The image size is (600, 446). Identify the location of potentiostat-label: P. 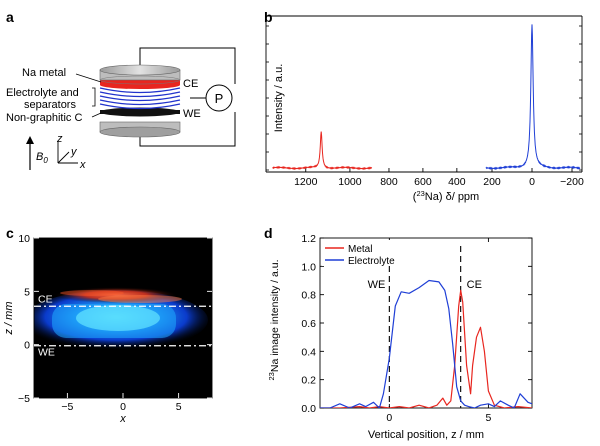
(219, 98).